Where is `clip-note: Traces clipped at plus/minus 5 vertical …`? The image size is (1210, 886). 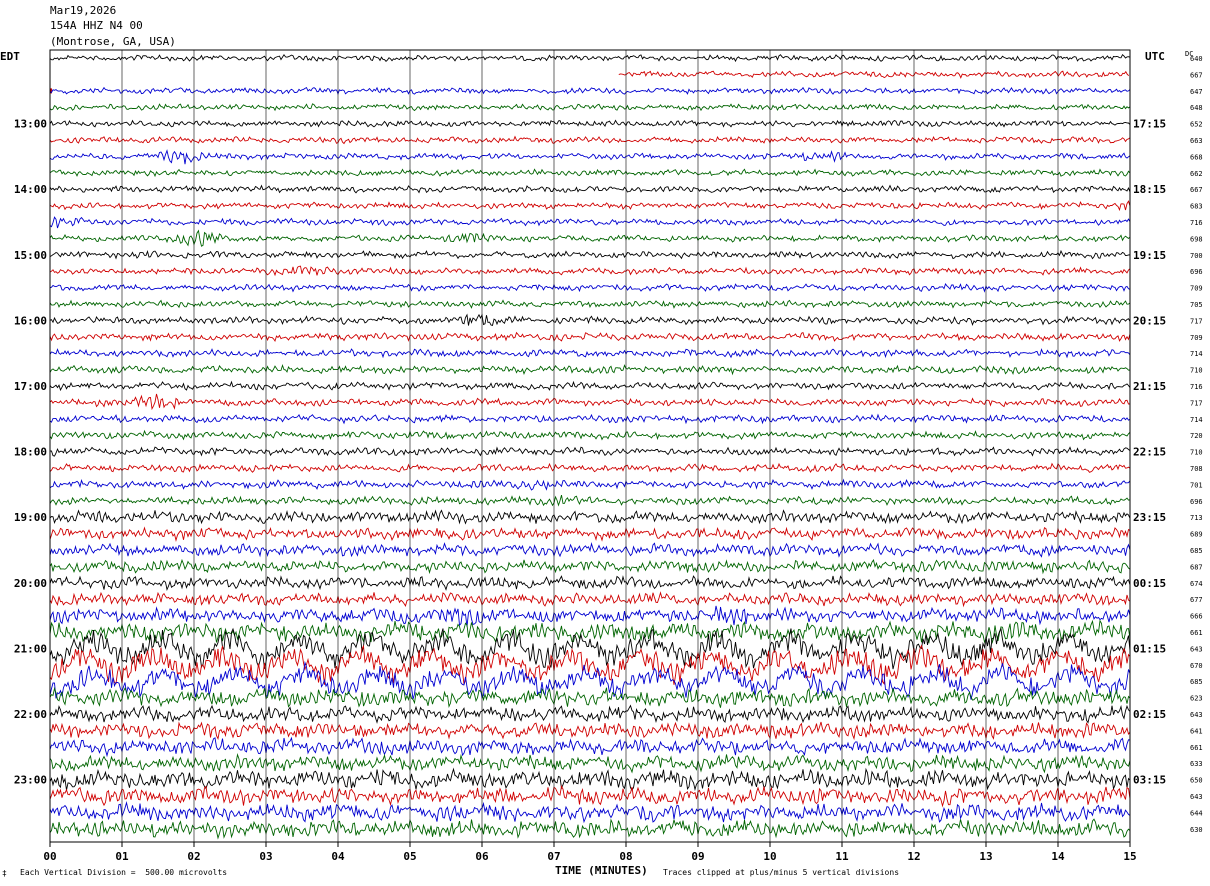
clip-note: Traces clipped at plus/minus 5 vertical … is located at coordinates (781, 872).